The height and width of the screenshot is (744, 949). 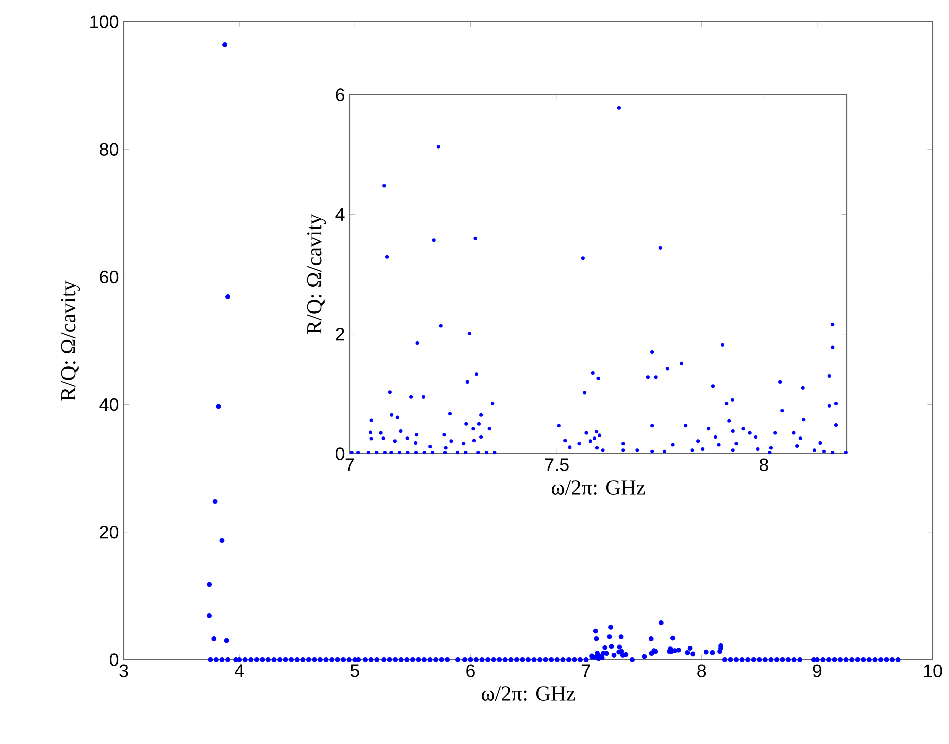 I want to click on y-tick-label: 40, so click(x=109, y=405).